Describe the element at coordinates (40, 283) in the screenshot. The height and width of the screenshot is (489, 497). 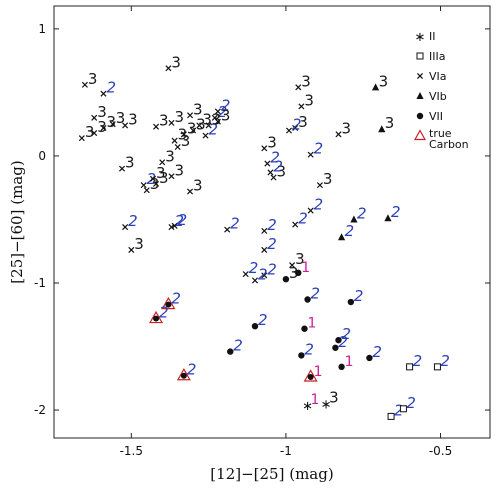
I see `y-tick-label: -1` at that location.